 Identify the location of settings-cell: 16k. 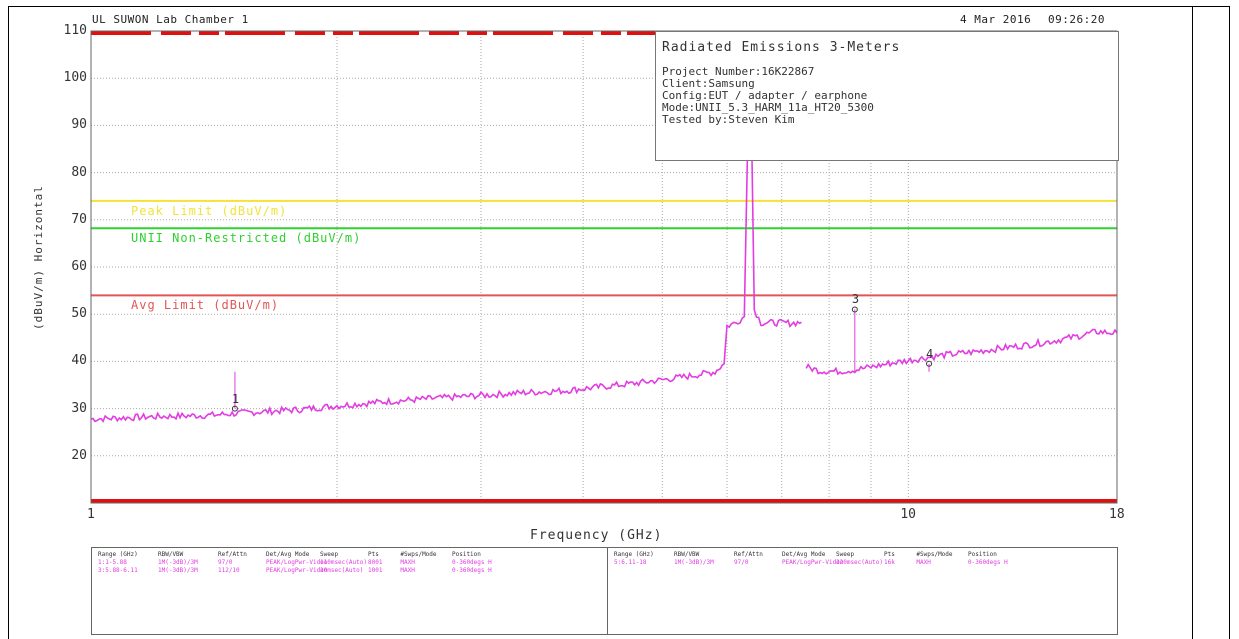
(889, 562).